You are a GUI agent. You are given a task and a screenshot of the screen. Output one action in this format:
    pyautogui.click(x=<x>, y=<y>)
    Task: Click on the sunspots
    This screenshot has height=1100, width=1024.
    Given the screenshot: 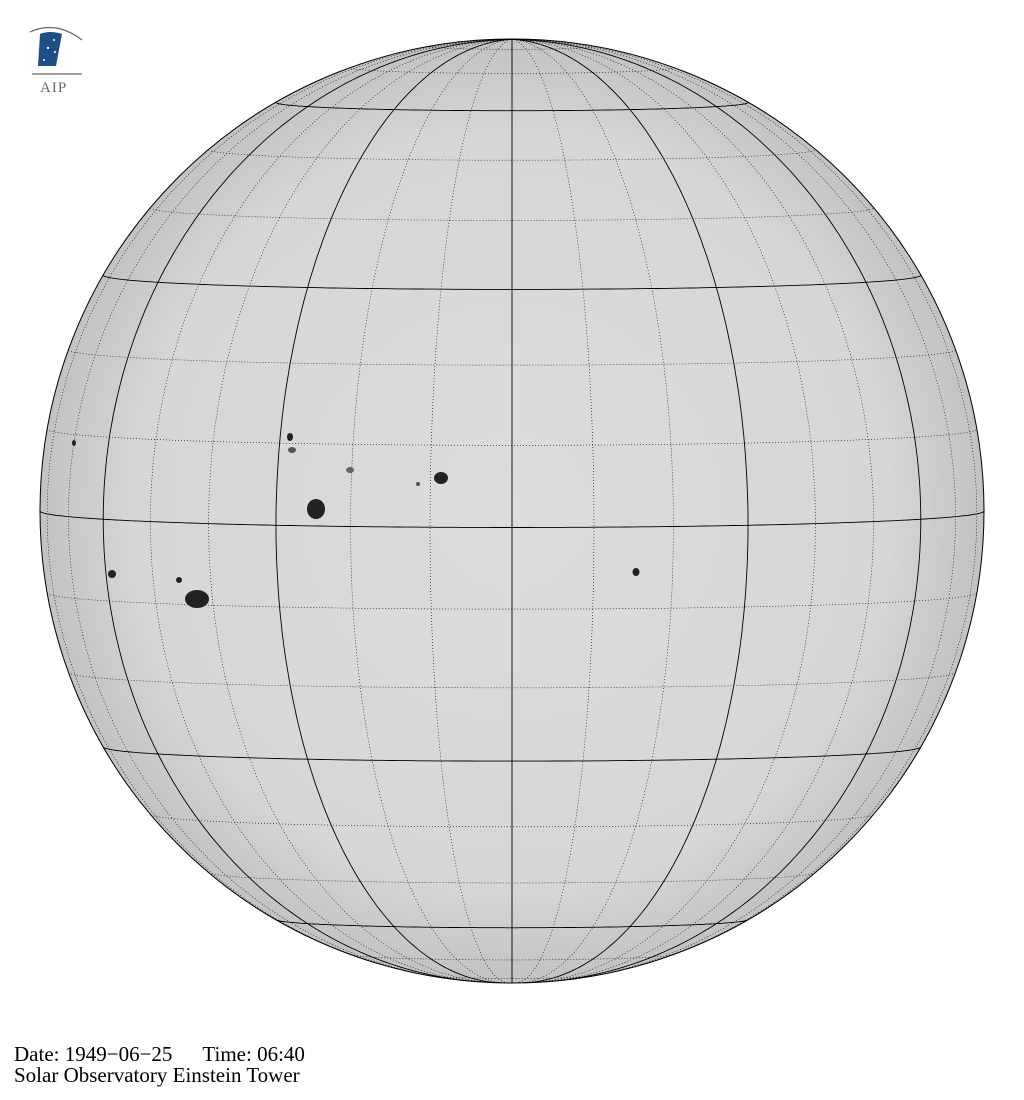 What is the action you would take?
    pyautogui.click(x=356, y=520)
    